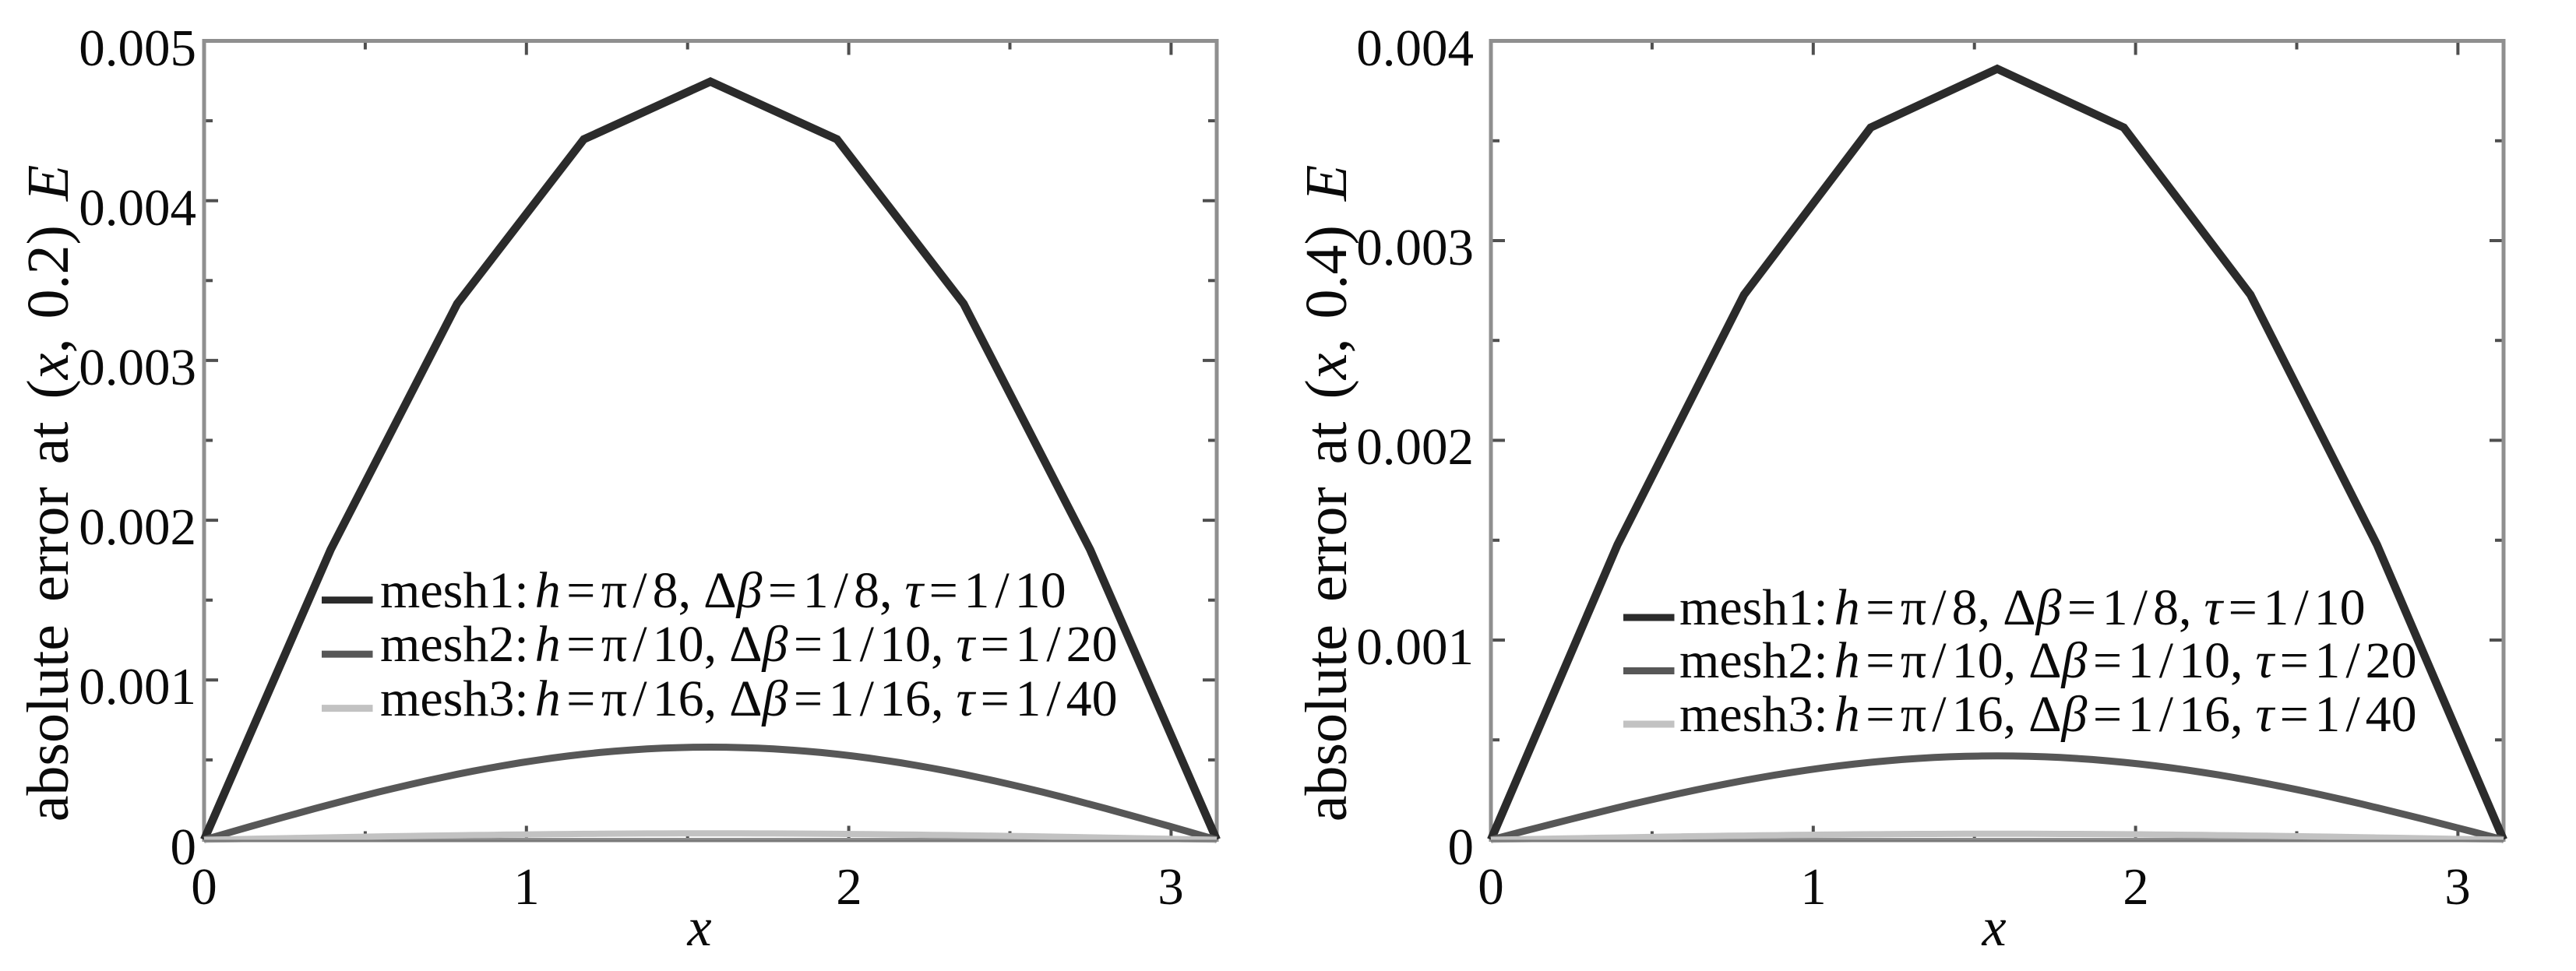 The height and width of the screenshot is (971, 2576). What do you see at coordinates (1326, 493) in the screenshot?
I see `svg-text: absolute error at (x, 0.4) E` at bounding box center [1326, 493].